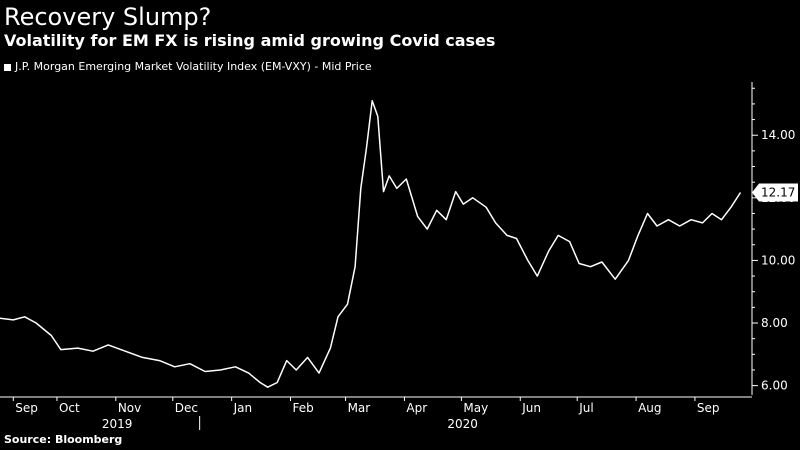 The width and height of the screenshot is (800, 450). I want to click on last-value-badge, so click(775, 192).